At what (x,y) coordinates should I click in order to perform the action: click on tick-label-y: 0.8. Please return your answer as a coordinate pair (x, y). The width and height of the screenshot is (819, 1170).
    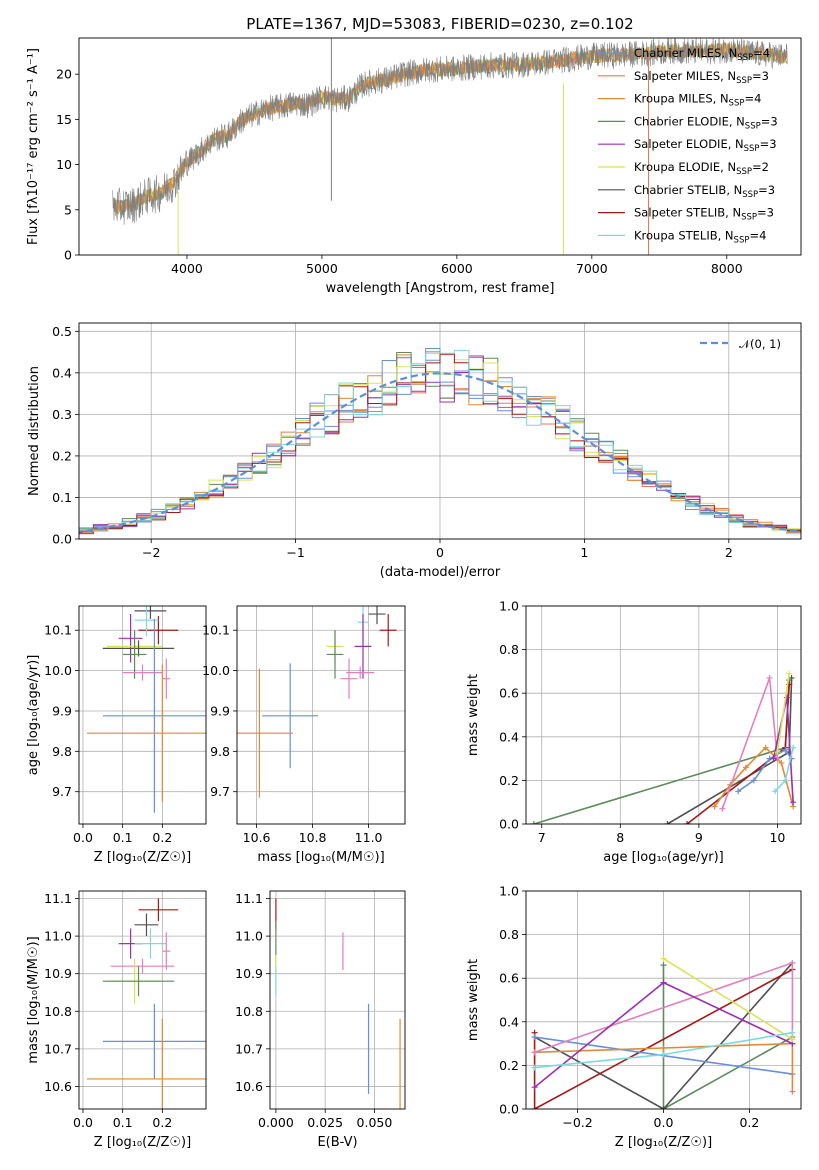
    Looking at the image, I should click on (509, 934).